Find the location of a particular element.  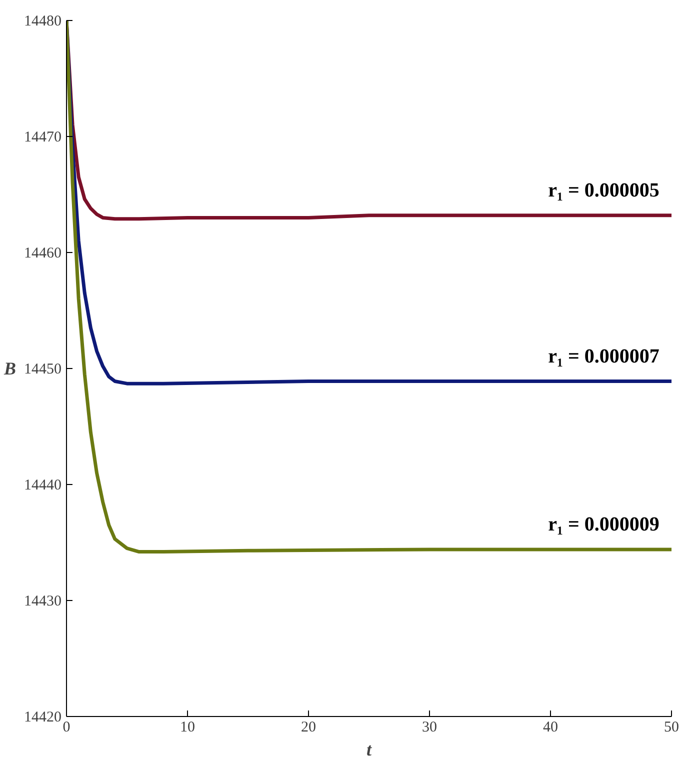

y-tick-label: 14420 is located at coordinates (43, 718).